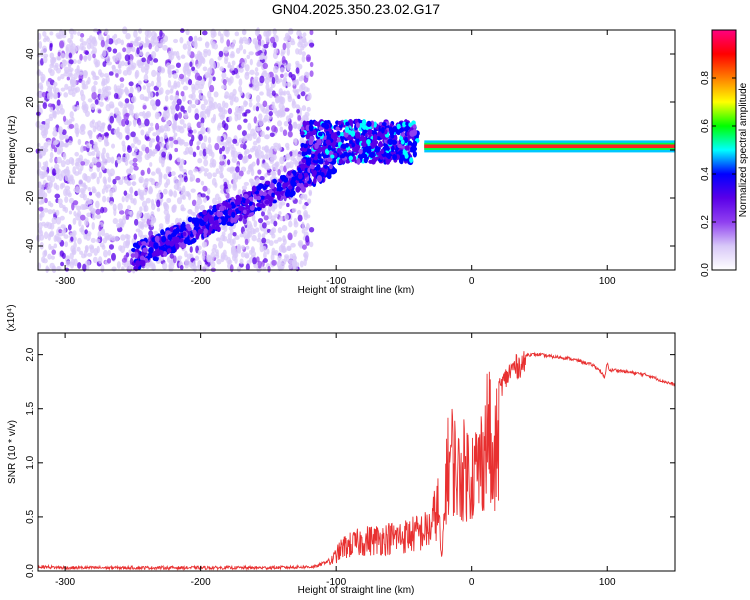 The height and width of the screenshot is (600, 750). I want to click on spectrogram-ytick-label: 20, so click(30, 102).